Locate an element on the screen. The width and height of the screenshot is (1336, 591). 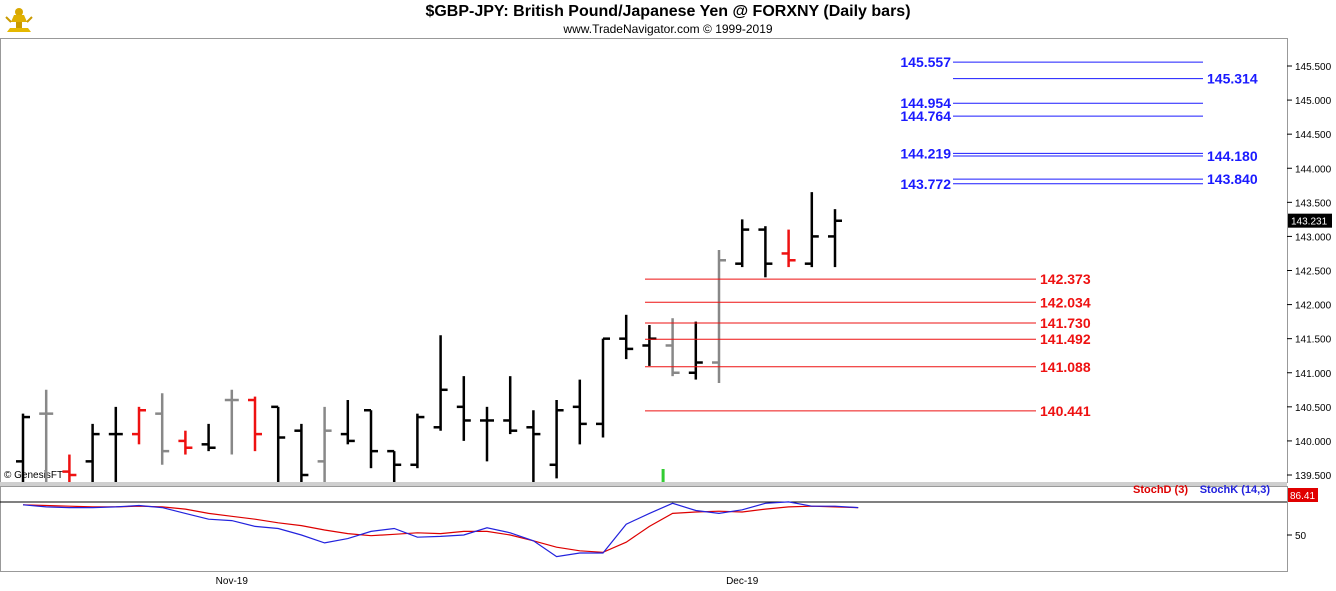
stoch-panel-border is located at coordinates (644, 529).